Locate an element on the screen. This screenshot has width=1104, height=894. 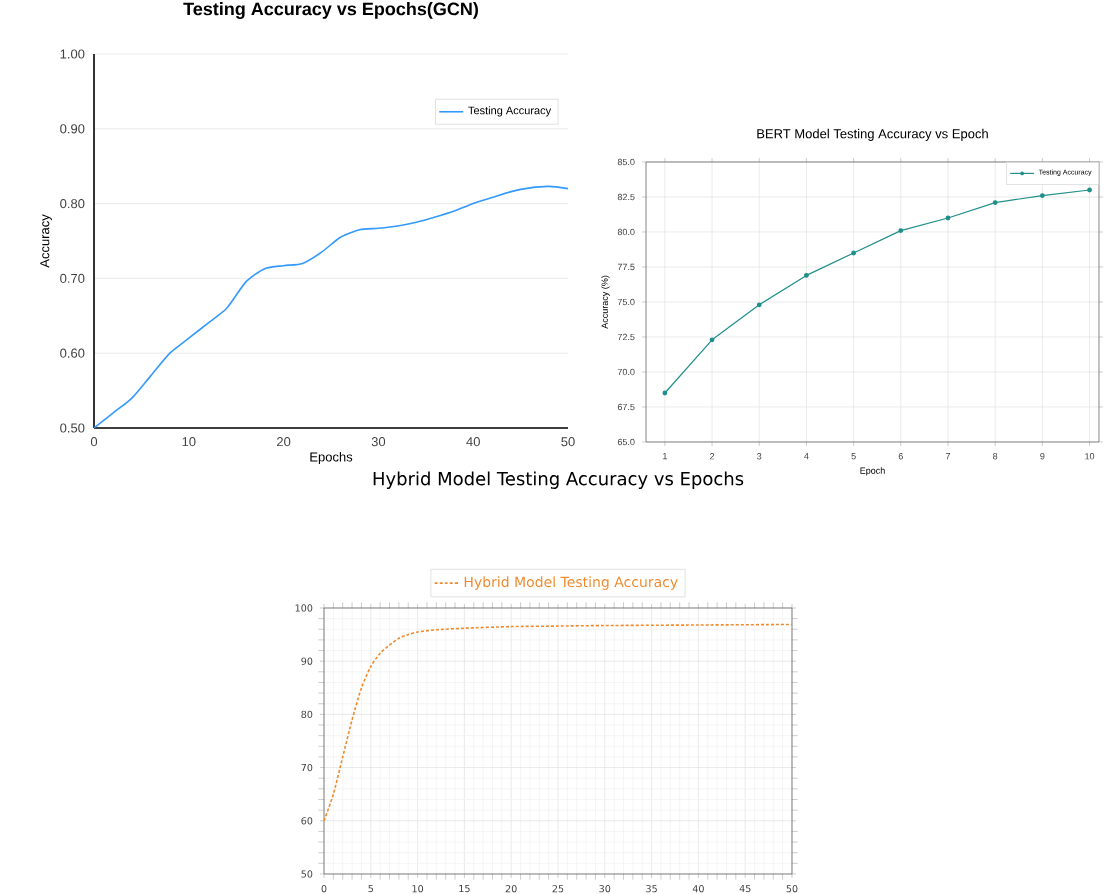
chart-title: Hybrid Model Testing Accuracy vs Epochs is located at coordinates (558, 480).